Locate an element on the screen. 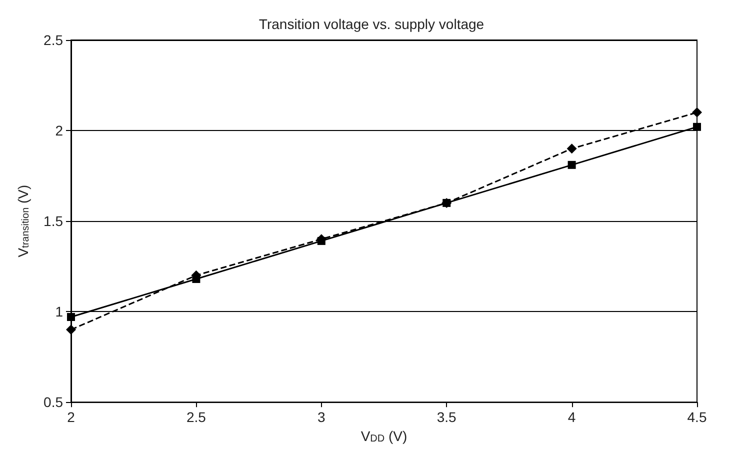 The height and width of the screenshot is (457, 743). y-tick-label: 2.5 is located at coordinates (54, 40).